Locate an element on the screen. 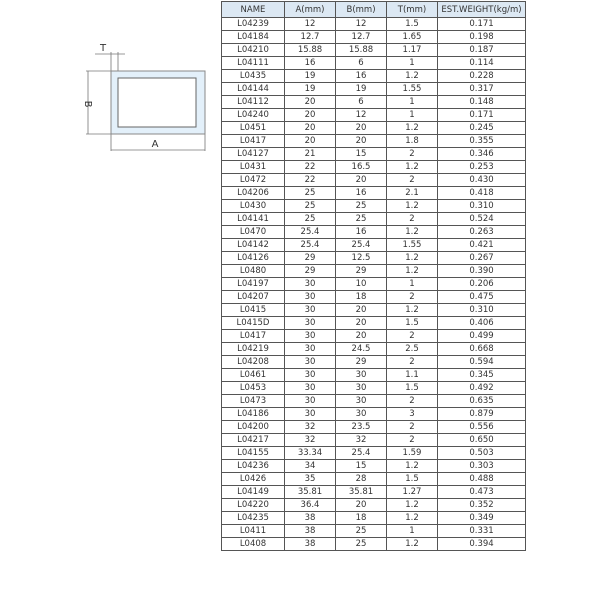 This screenshot has height=600, width=600. cell-name: L04126 is located at coordinates (253, 258).